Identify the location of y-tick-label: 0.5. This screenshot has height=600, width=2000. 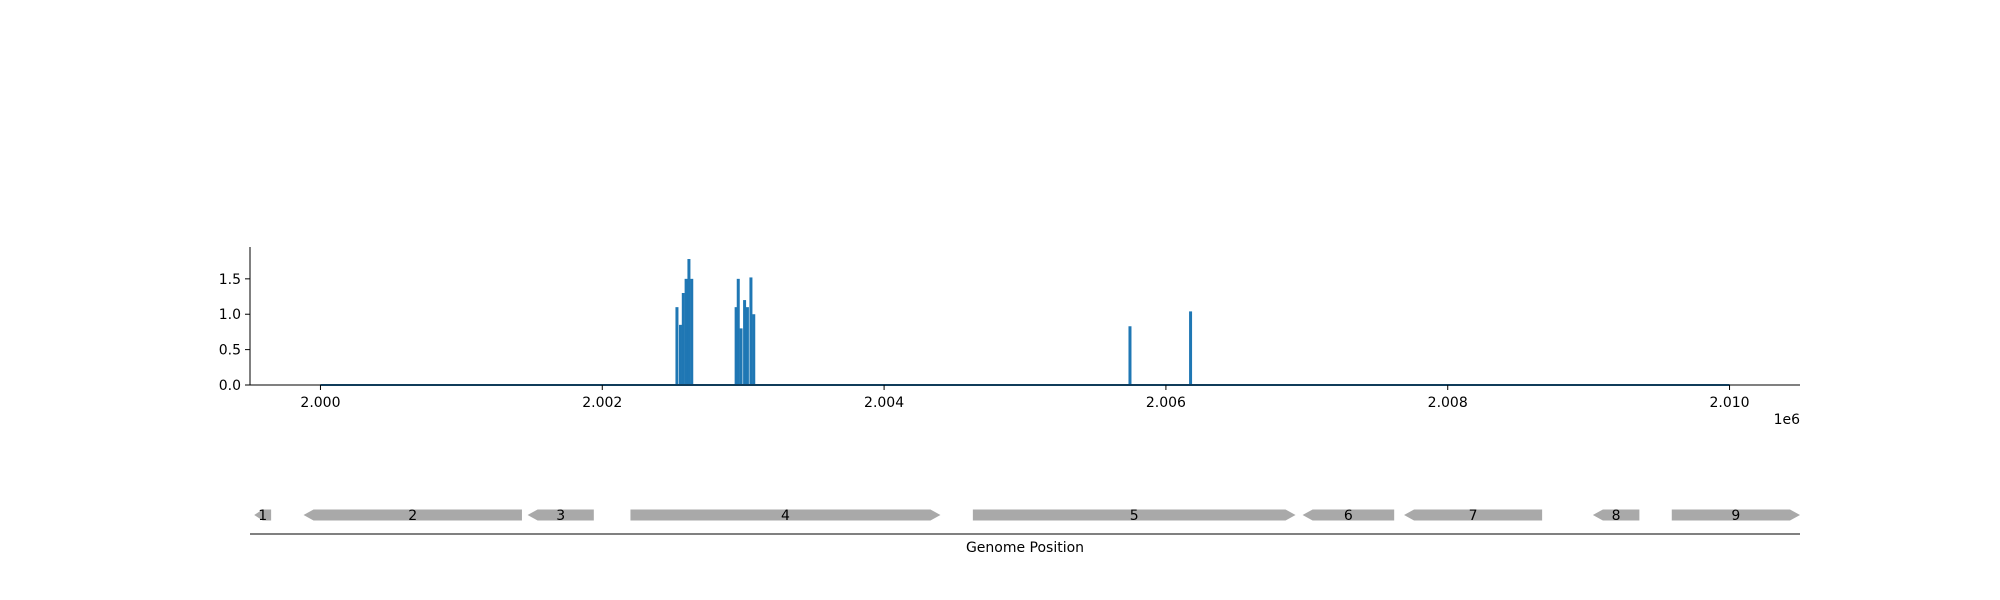
(230, 351).